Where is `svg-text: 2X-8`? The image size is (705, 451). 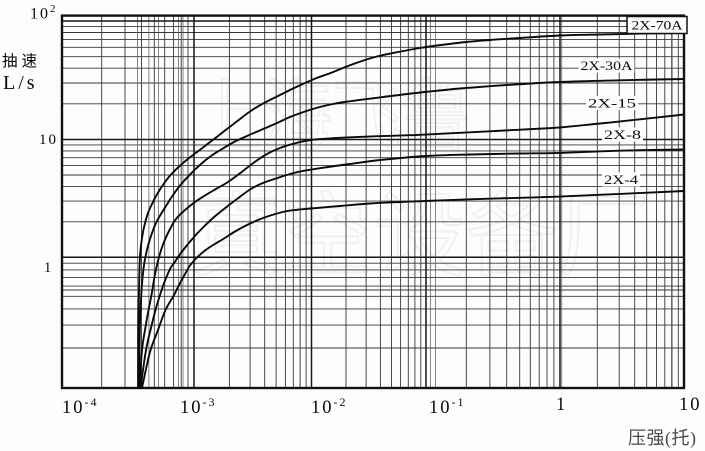
svg-text: 2X-8 is located at coordinates (622, 135).